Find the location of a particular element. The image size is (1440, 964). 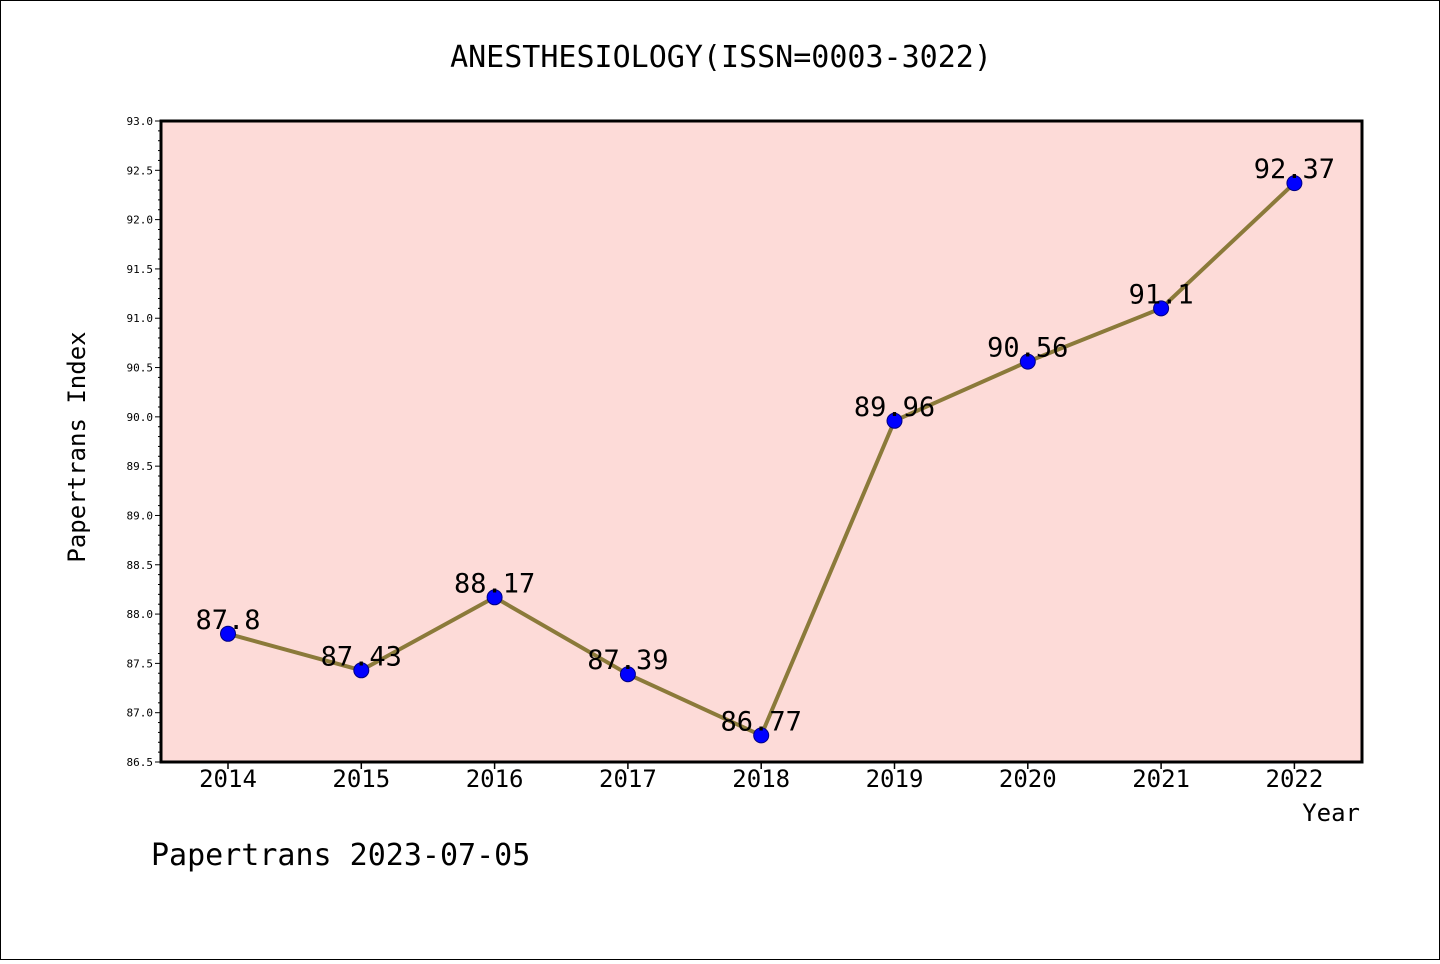

x-tick-label: 2022 is located at coordinates (1295, 779).